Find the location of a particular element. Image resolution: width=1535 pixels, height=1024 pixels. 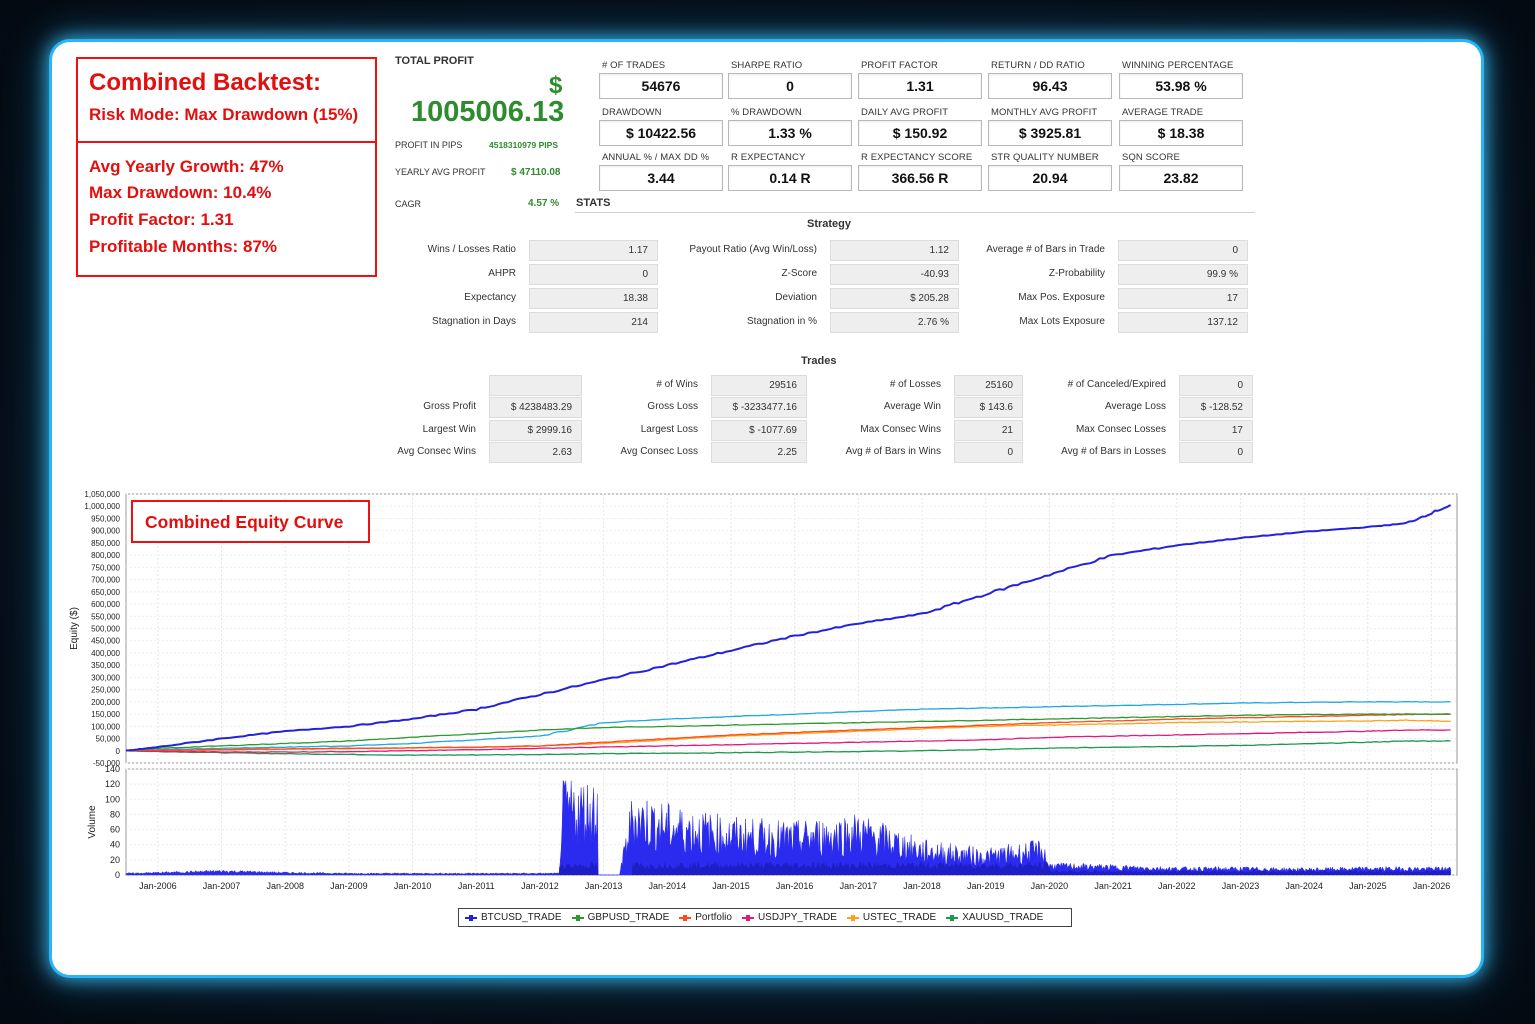

volume-y-tick-label: 60 is located at coordinates (115, 830).